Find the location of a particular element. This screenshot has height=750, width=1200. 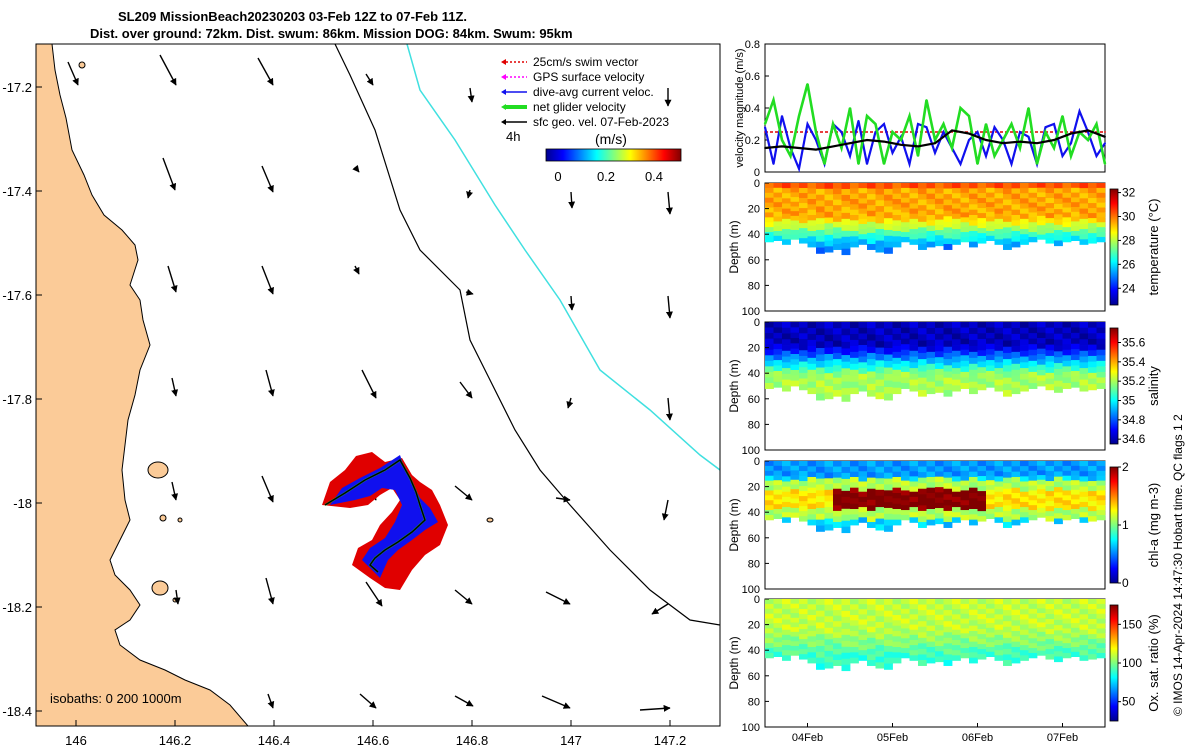

geostrophic-arrow is located at coordinates (265, 71).